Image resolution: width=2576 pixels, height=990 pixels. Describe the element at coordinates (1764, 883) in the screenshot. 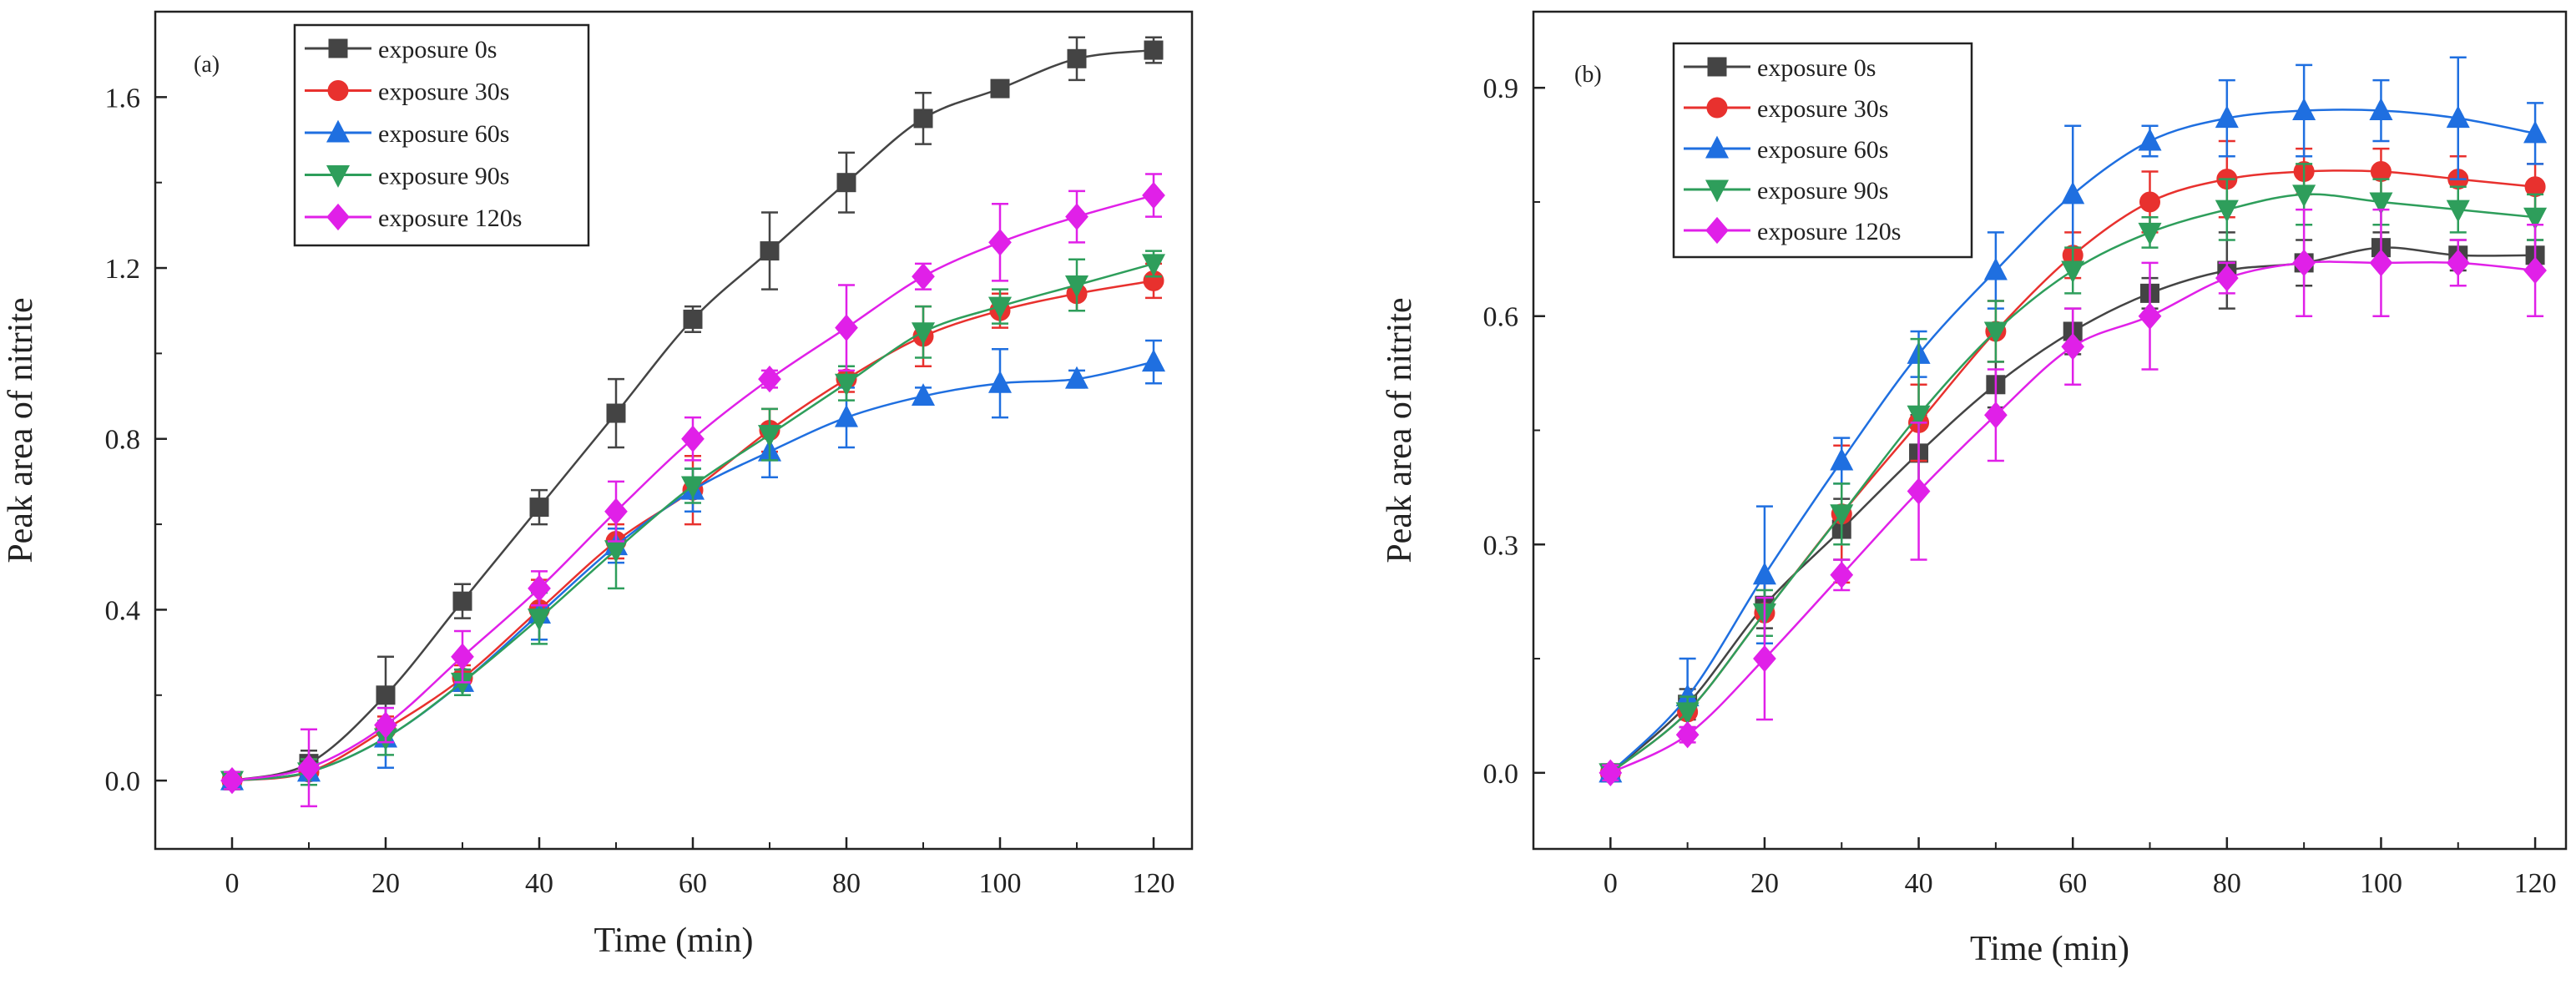

I see `x-tick-label: 20` at that location.